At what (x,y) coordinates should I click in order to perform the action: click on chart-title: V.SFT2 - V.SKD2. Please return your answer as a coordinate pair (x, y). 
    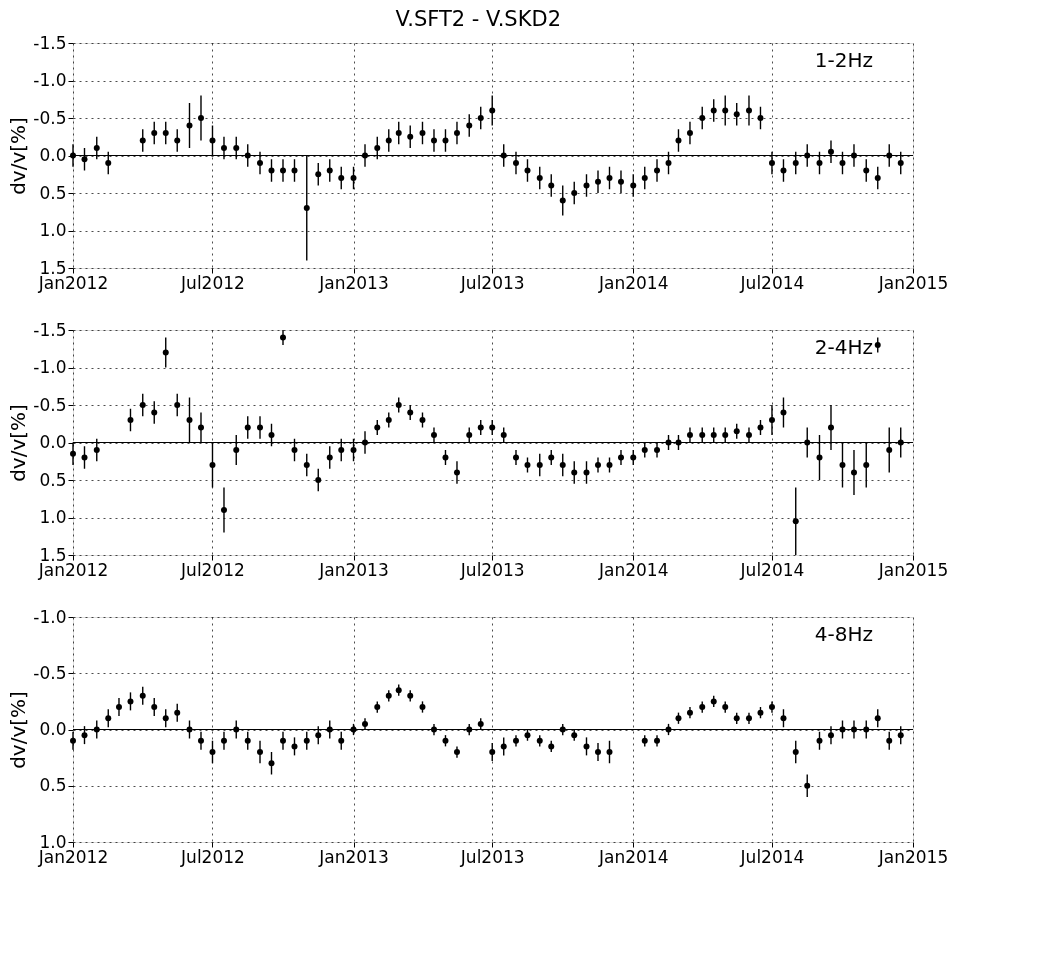
    Looking at the image, I should click on (478, 18).